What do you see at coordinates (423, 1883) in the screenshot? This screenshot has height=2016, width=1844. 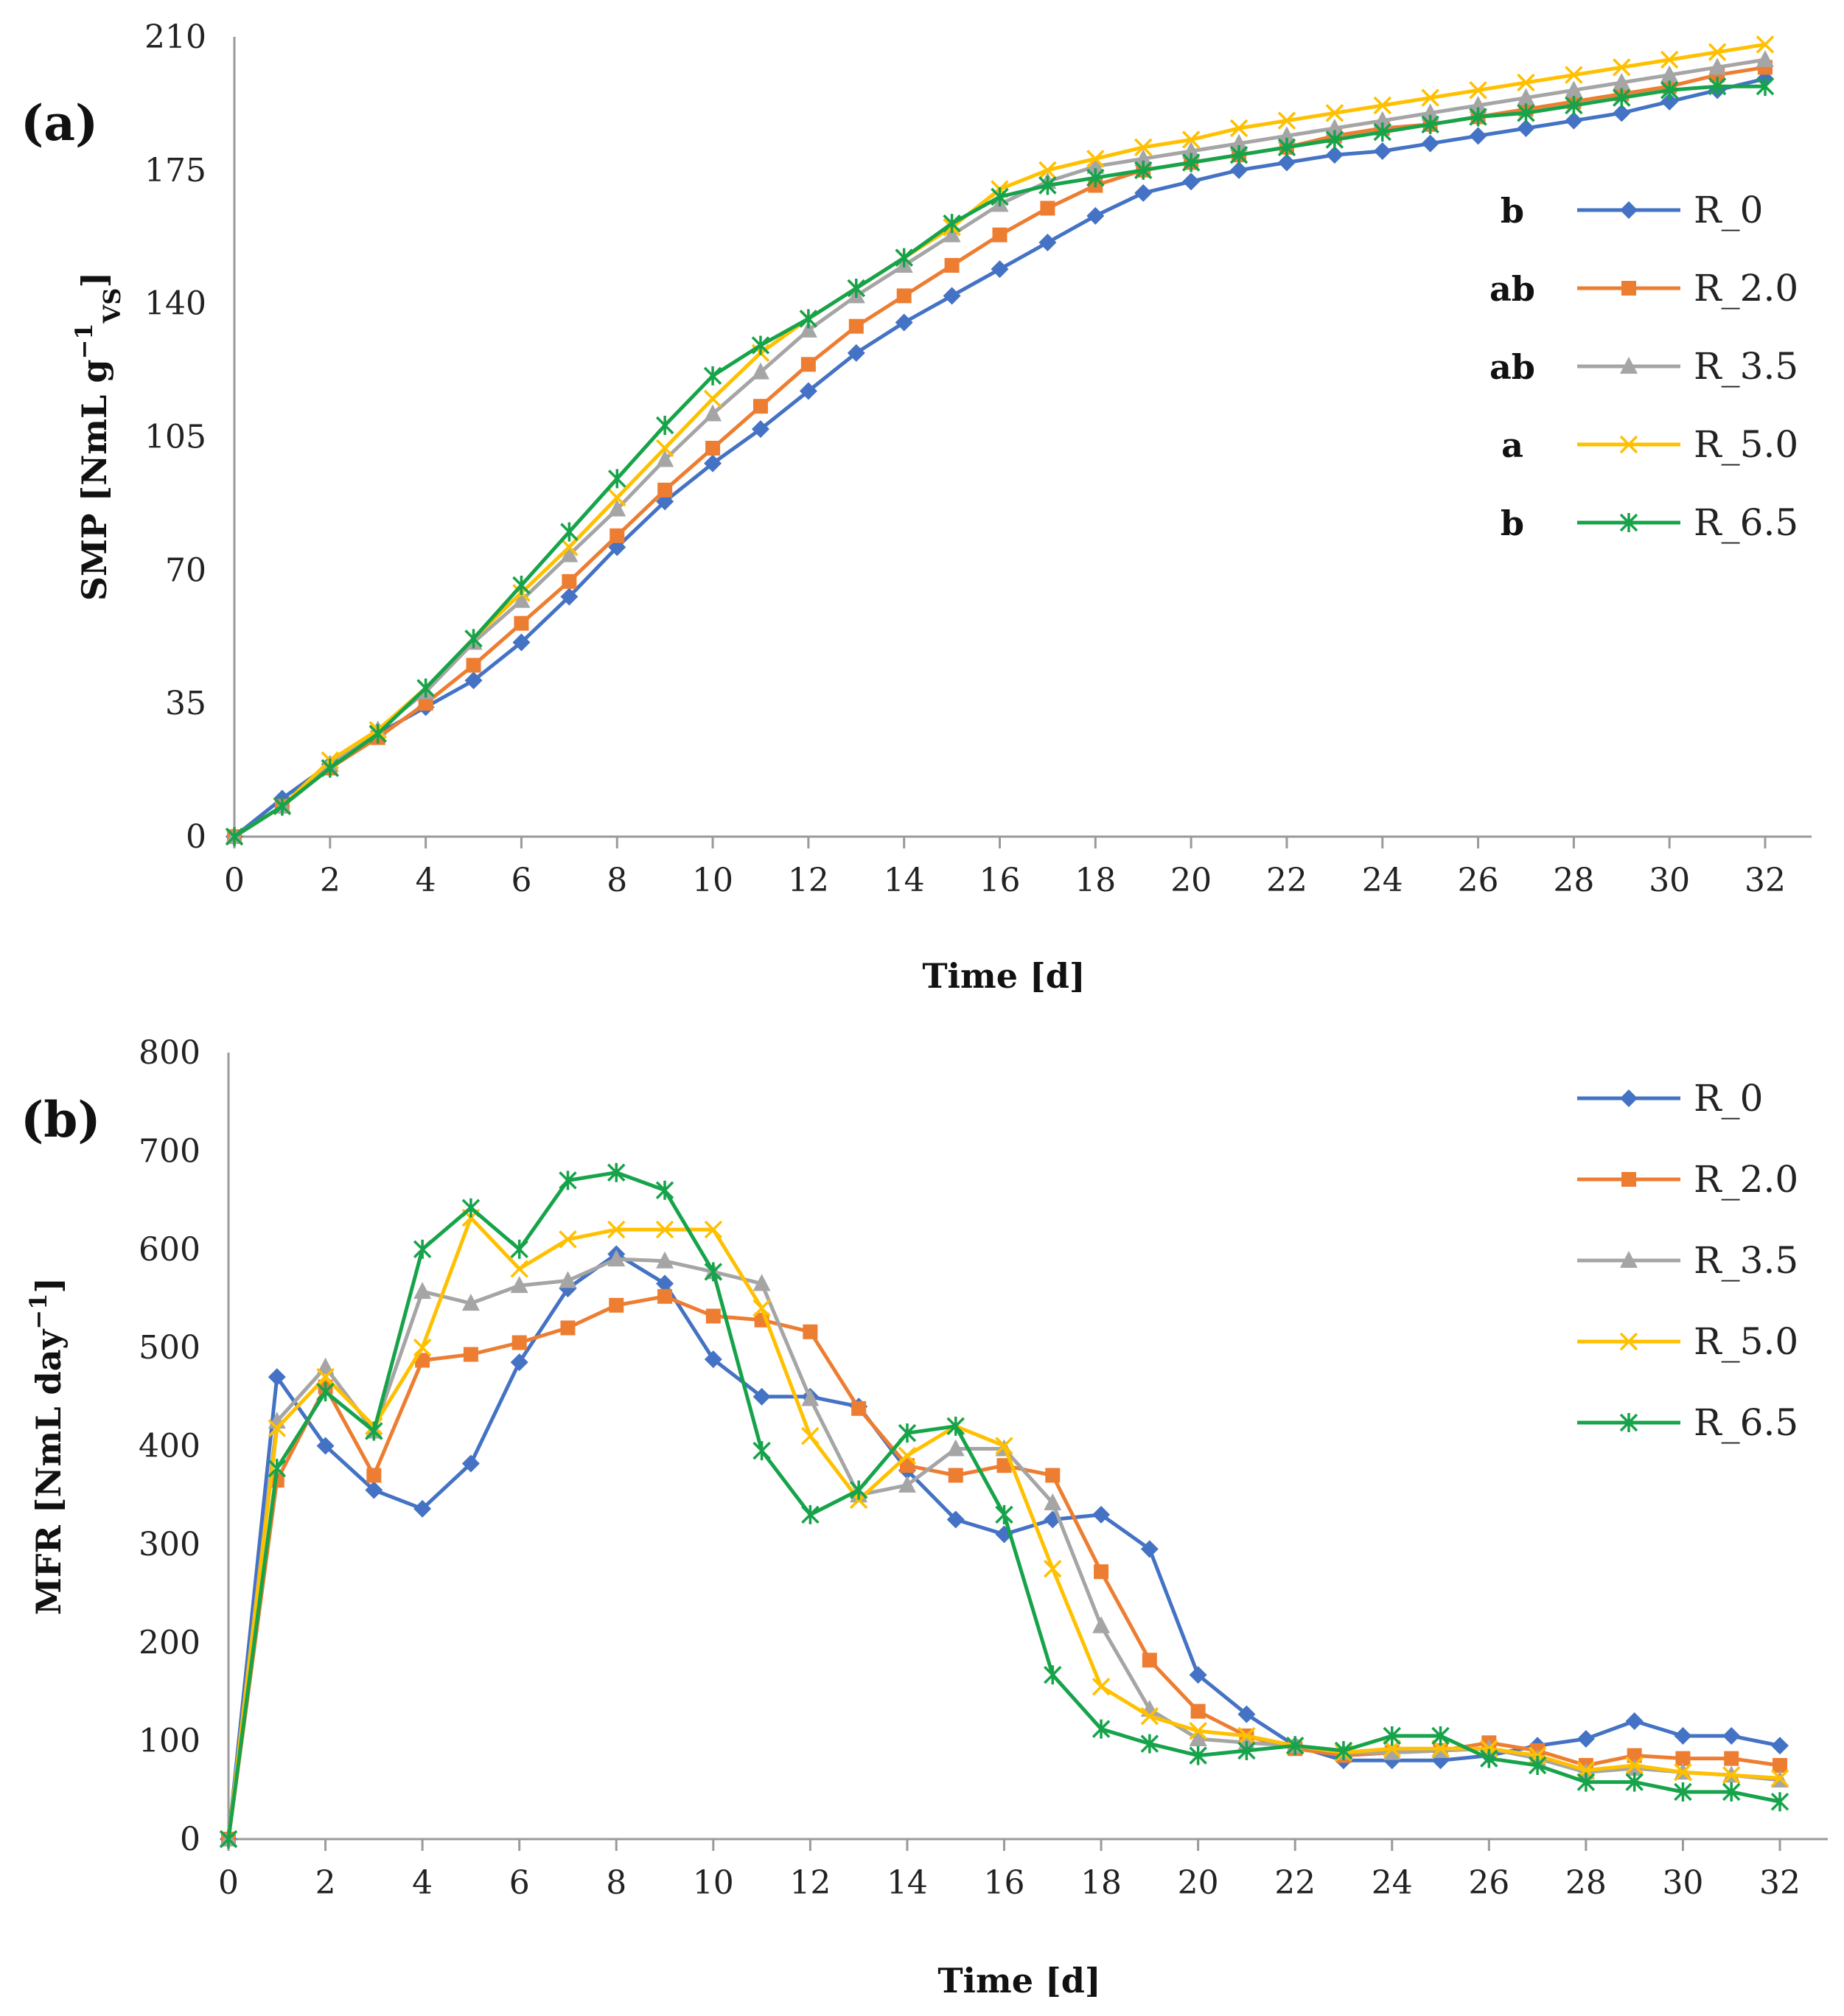 I see `x-tick-label: 4` at bounding box center [423, 1883].